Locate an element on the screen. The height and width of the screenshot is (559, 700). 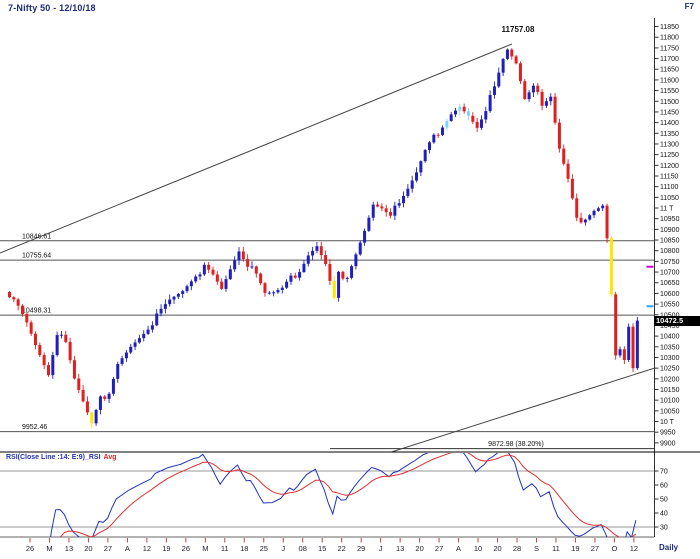
price-tick-label: 11850 is located at coordinates (669, 27).